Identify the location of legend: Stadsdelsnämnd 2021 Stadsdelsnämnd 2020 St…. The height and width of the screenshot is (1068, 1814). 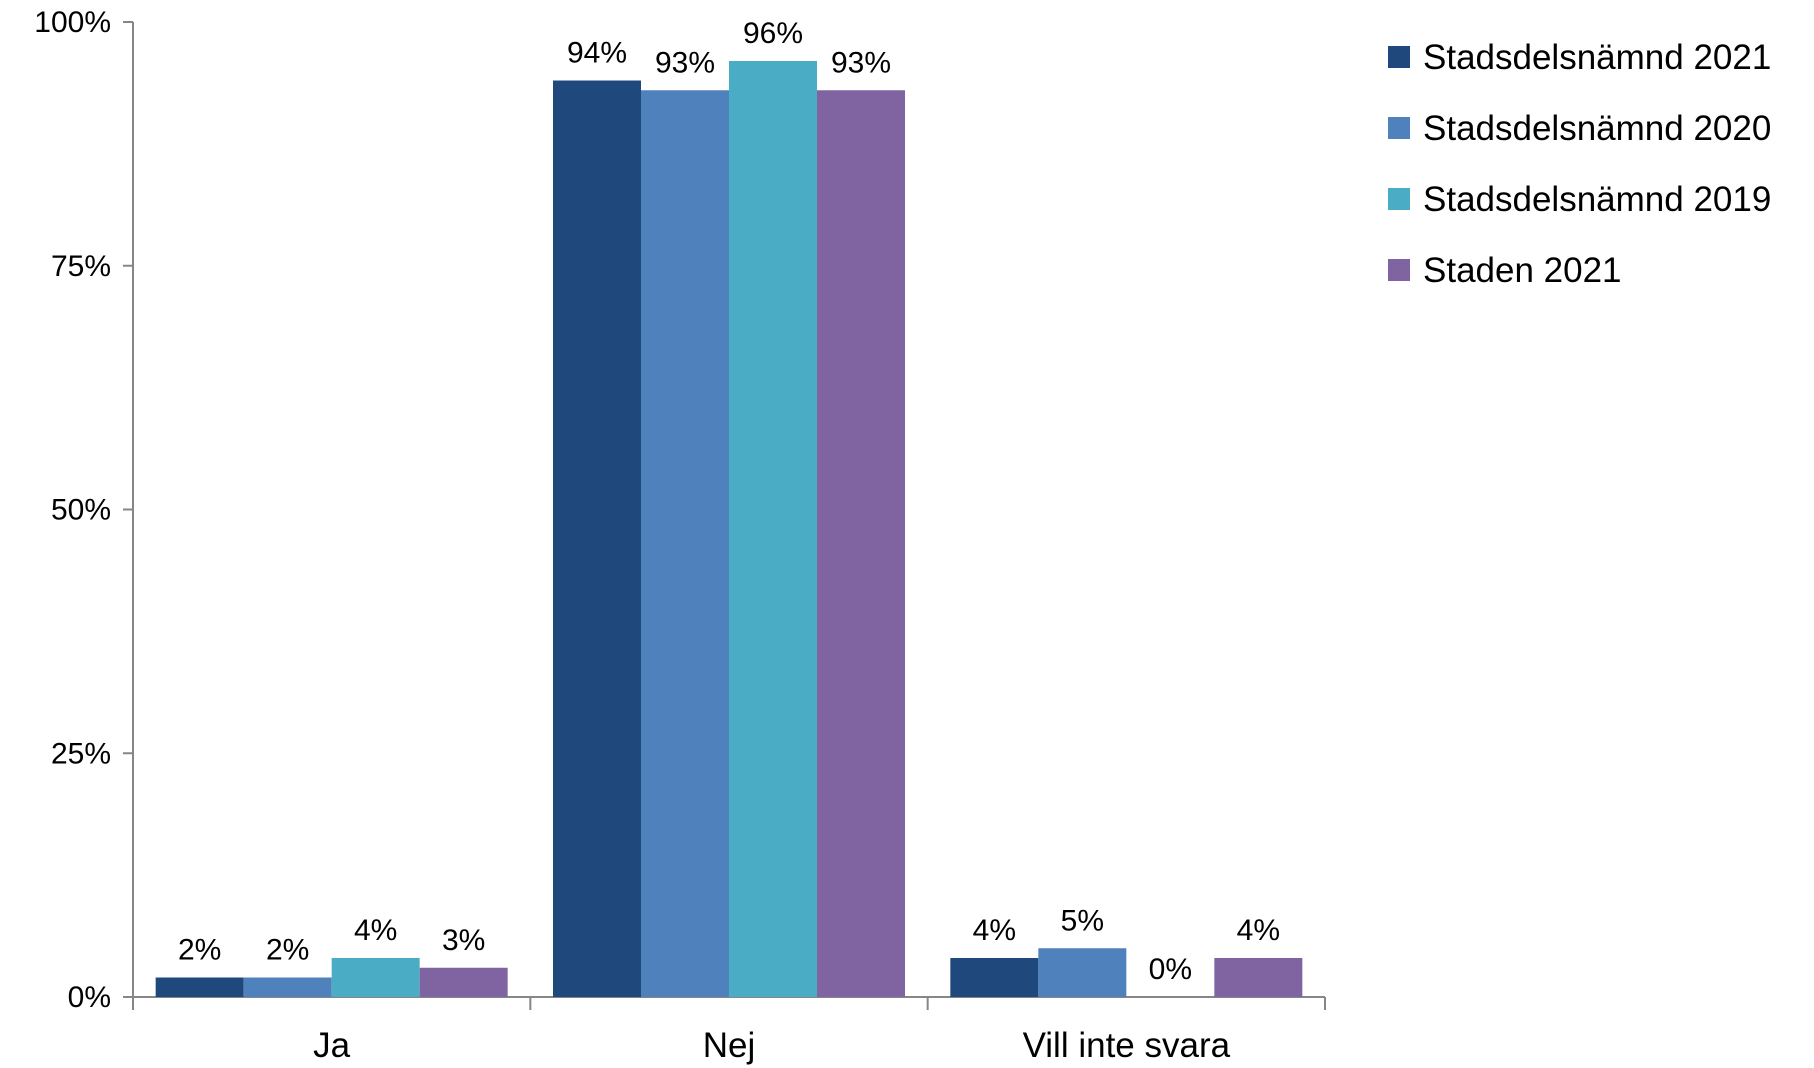
(1579, 164).